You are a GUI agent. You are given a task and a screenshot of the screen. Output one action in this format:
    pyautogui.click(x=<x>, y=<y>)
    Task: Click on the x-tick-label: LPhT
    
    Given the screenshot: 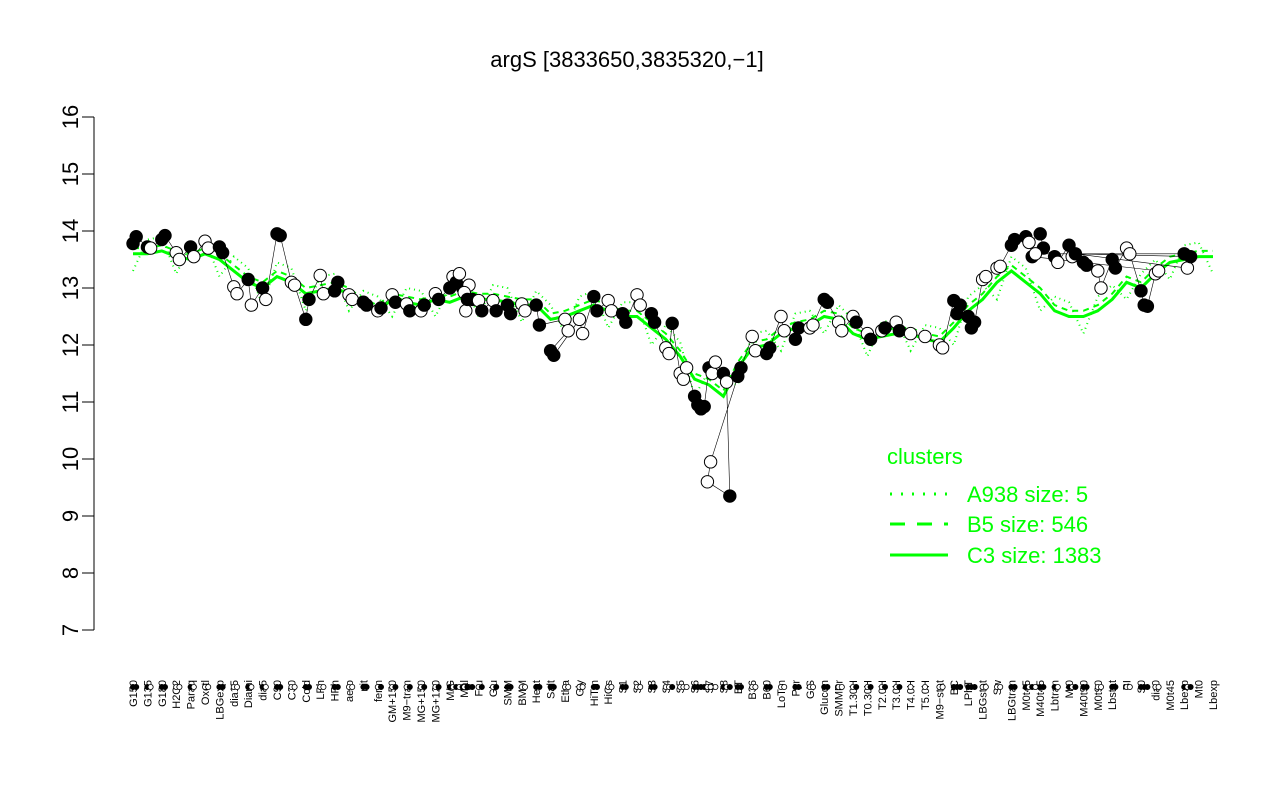 What is the action you would take?
    pyautogui.click(x=969, y=693)
    